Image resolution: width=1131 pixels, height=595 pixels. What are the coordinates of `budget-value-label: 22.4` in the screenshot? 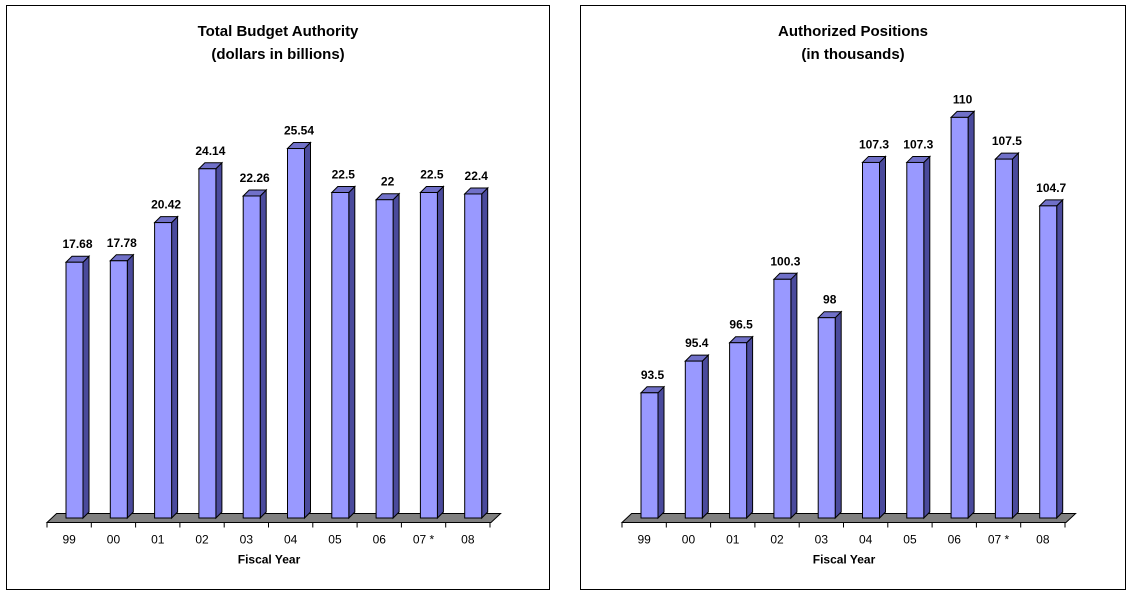 It's located at (477, 176).